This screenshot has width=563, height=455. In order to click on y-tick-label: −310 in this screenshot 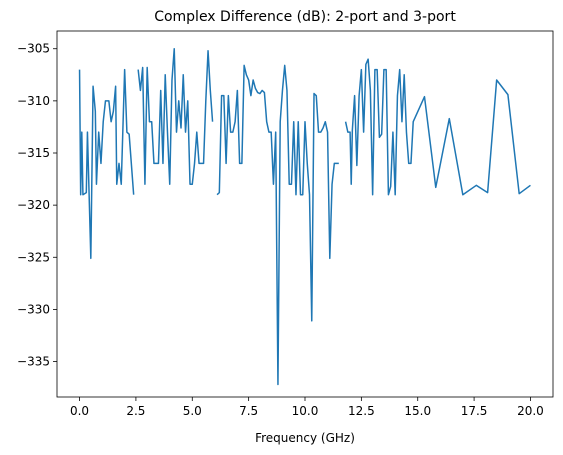, I will do `click(33, 101)`.